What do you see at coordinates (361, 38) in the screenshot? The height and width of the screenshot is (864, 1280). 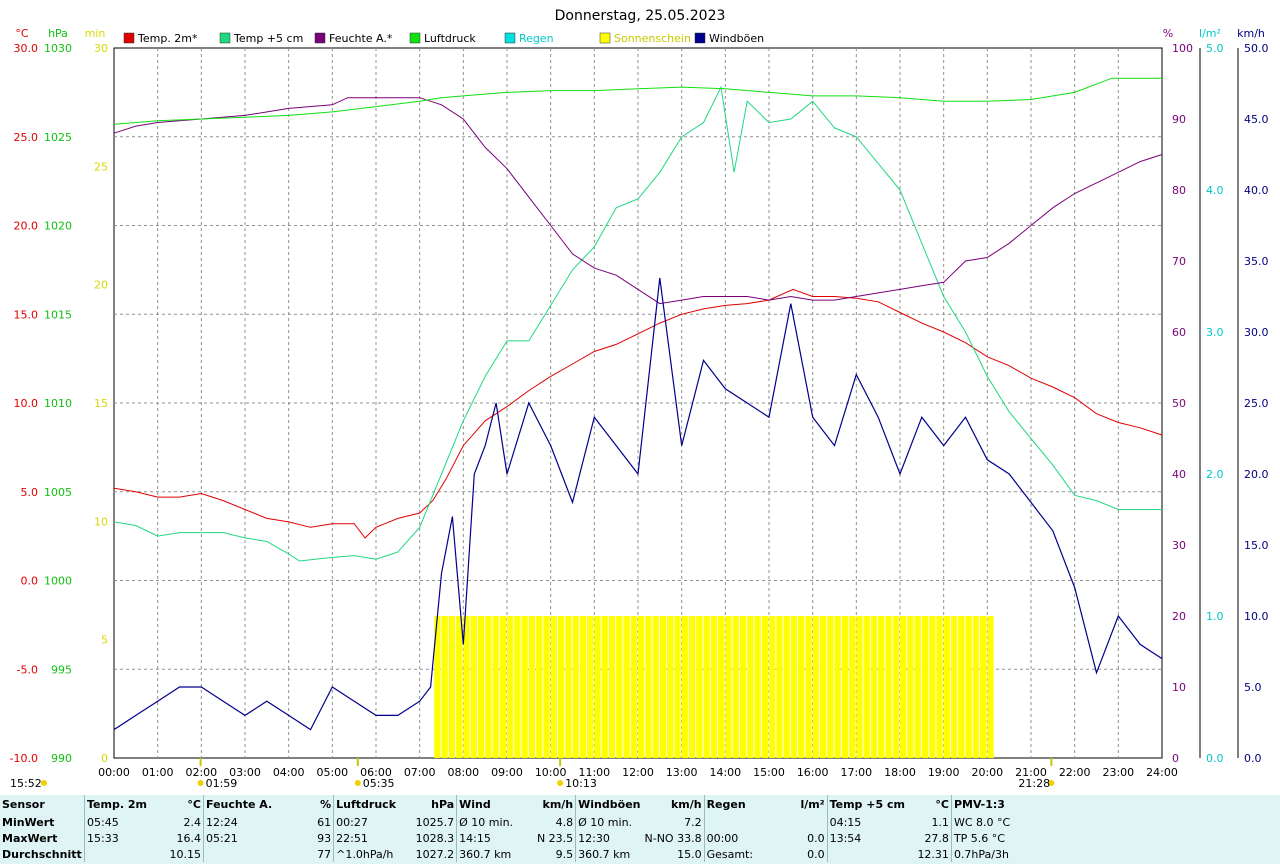 I see `legend-label: Feuchte A.*` at bounding box center [361, 38].